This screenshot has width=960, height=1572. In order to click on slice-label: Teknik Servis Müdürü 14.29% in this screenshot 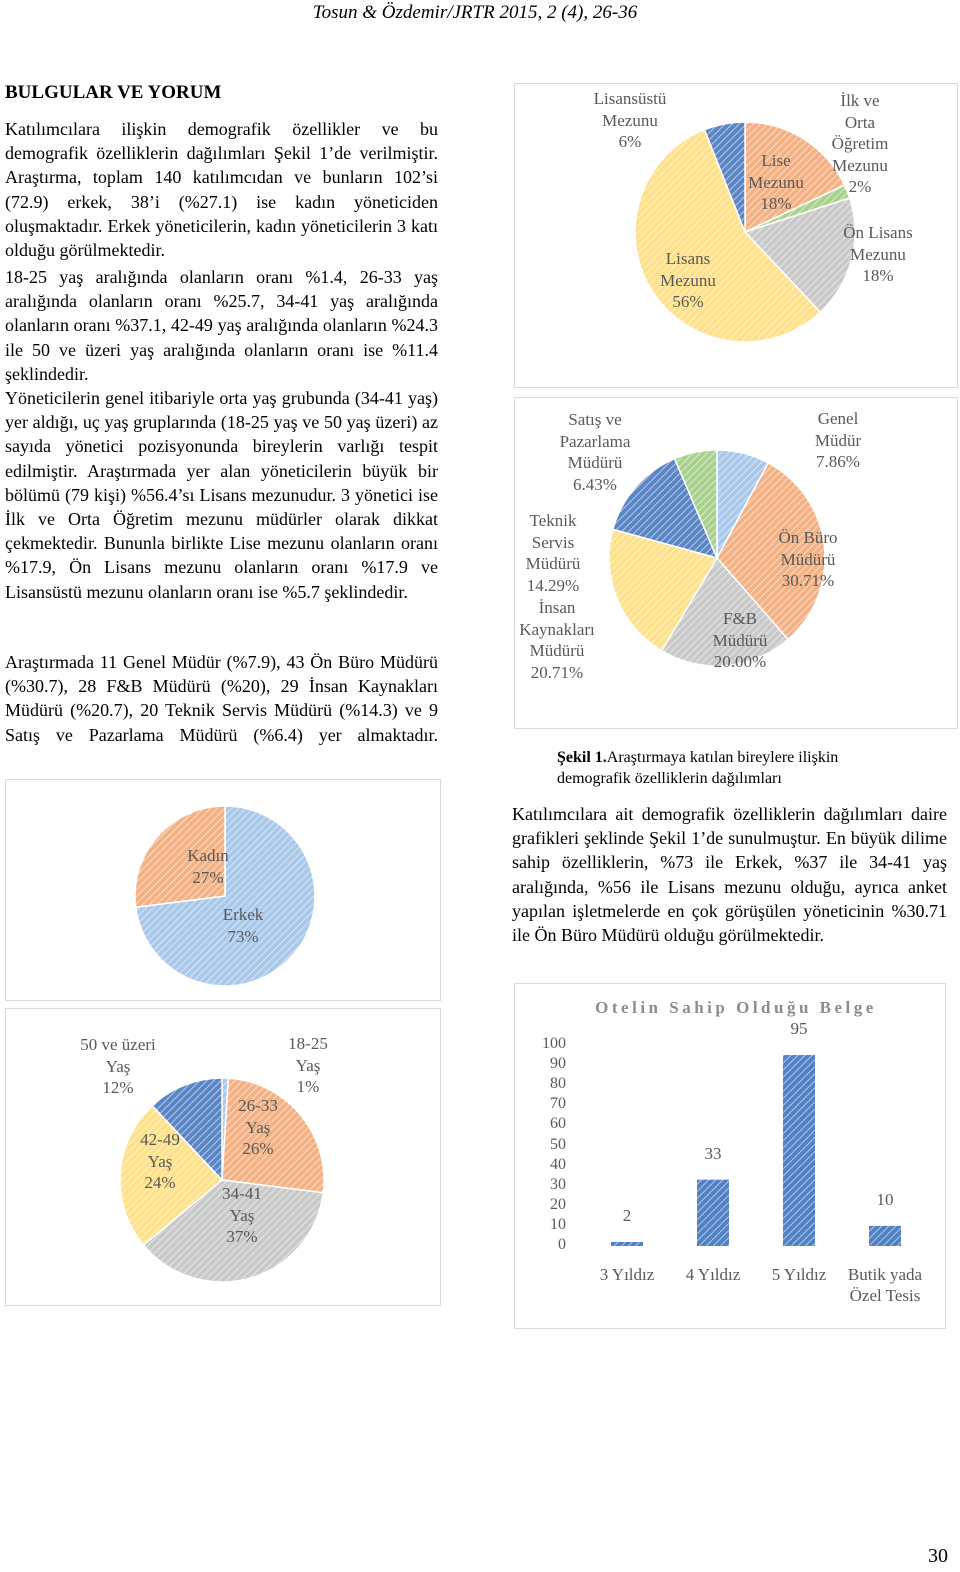, I will do `click(553, 553)`.